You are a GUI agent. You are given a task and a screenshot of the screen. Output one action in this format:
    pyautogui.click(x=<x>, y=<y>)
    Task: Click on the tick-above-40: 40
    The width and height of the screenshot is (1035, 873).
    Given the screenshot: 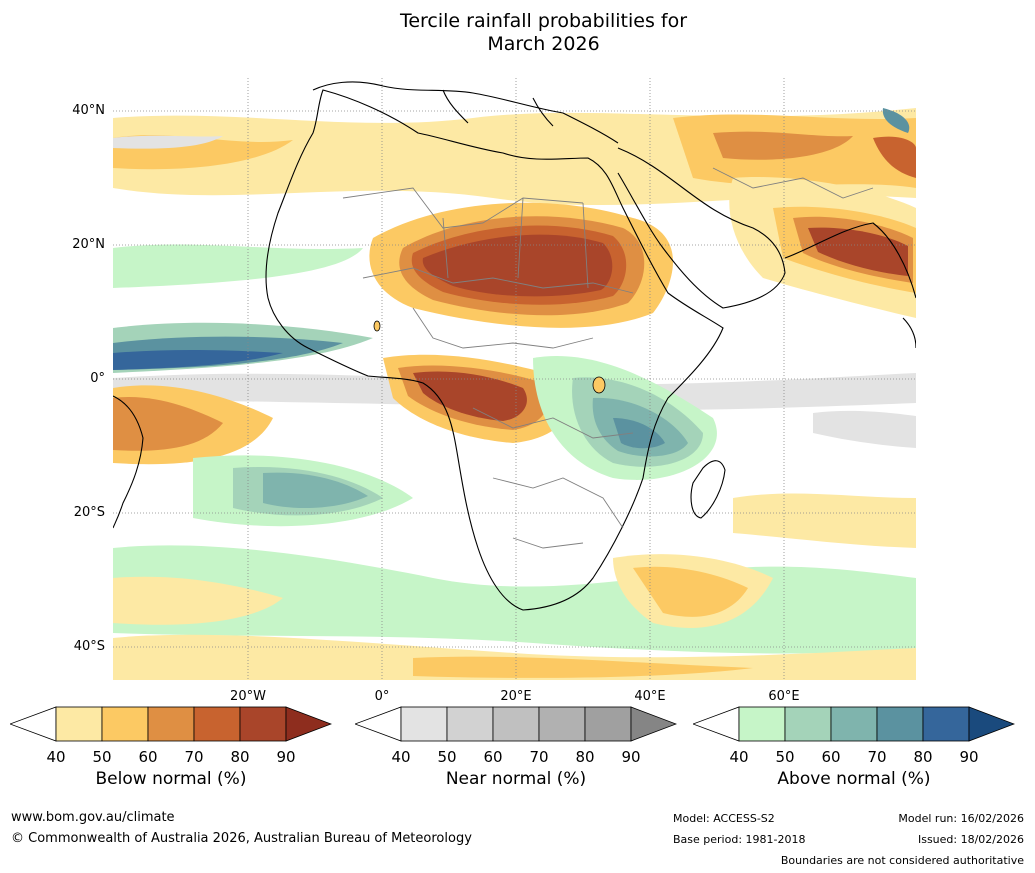 What is the action you would take?
    pyautogui.click(x=739, y=757)
    